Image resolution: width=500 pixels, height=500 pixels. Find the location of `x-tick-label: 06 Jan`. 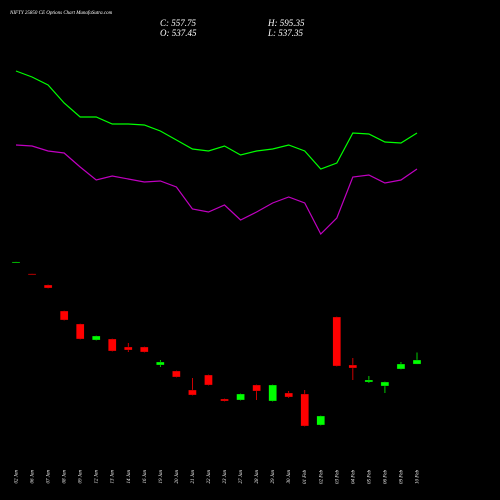

x-tick-label: 06 Jan is located at coordinates (33, 477).